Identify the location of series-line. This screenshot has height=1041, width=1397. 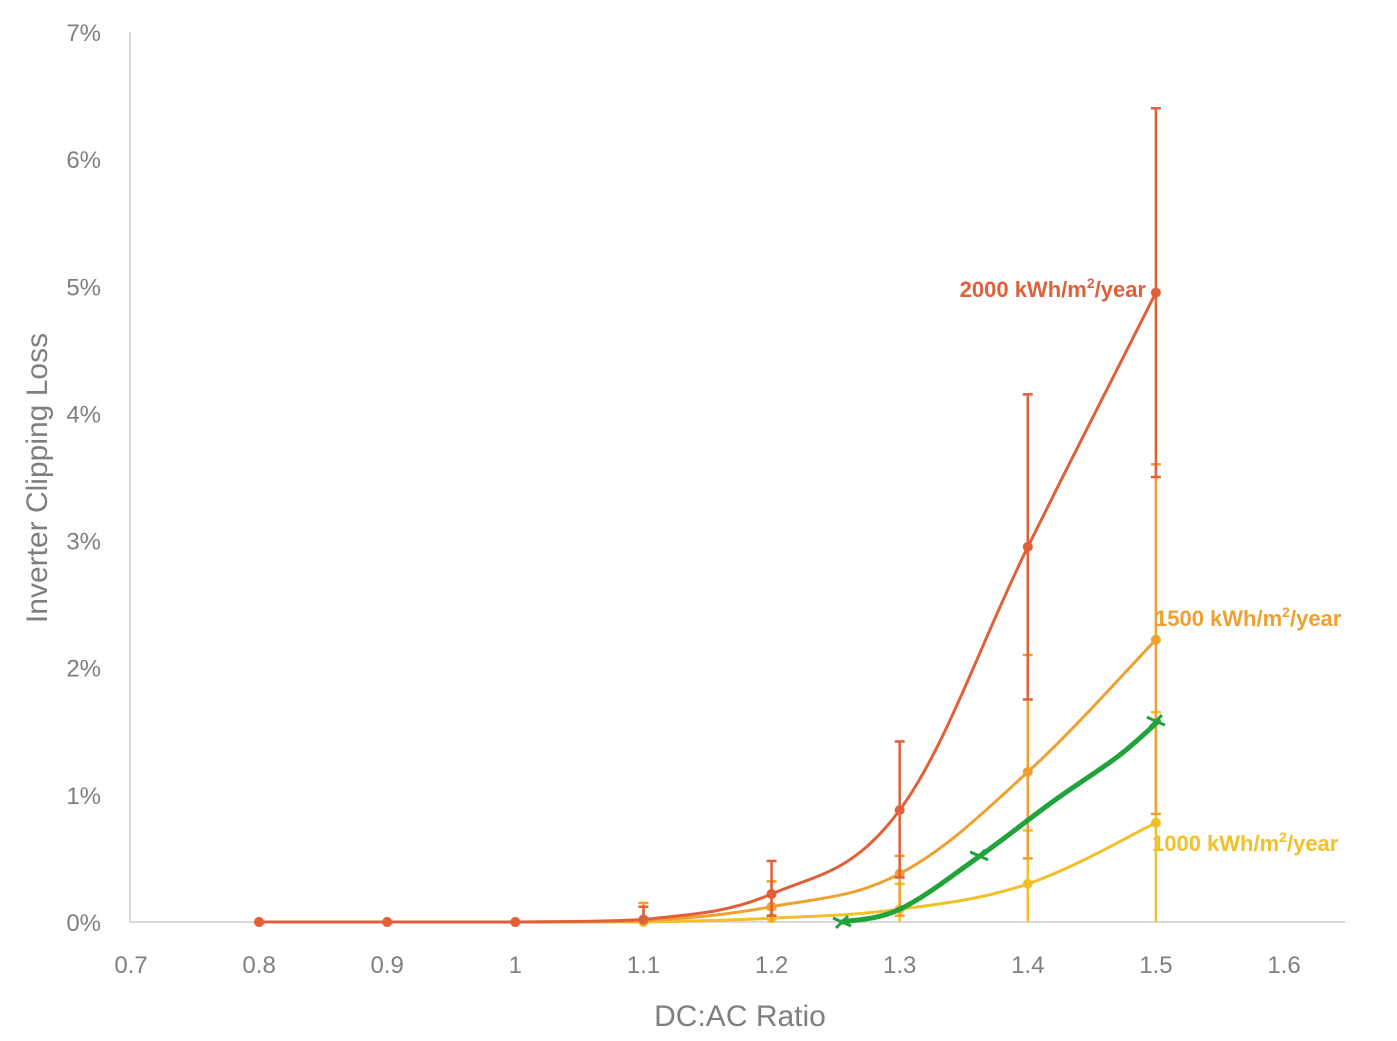
(708, 872).